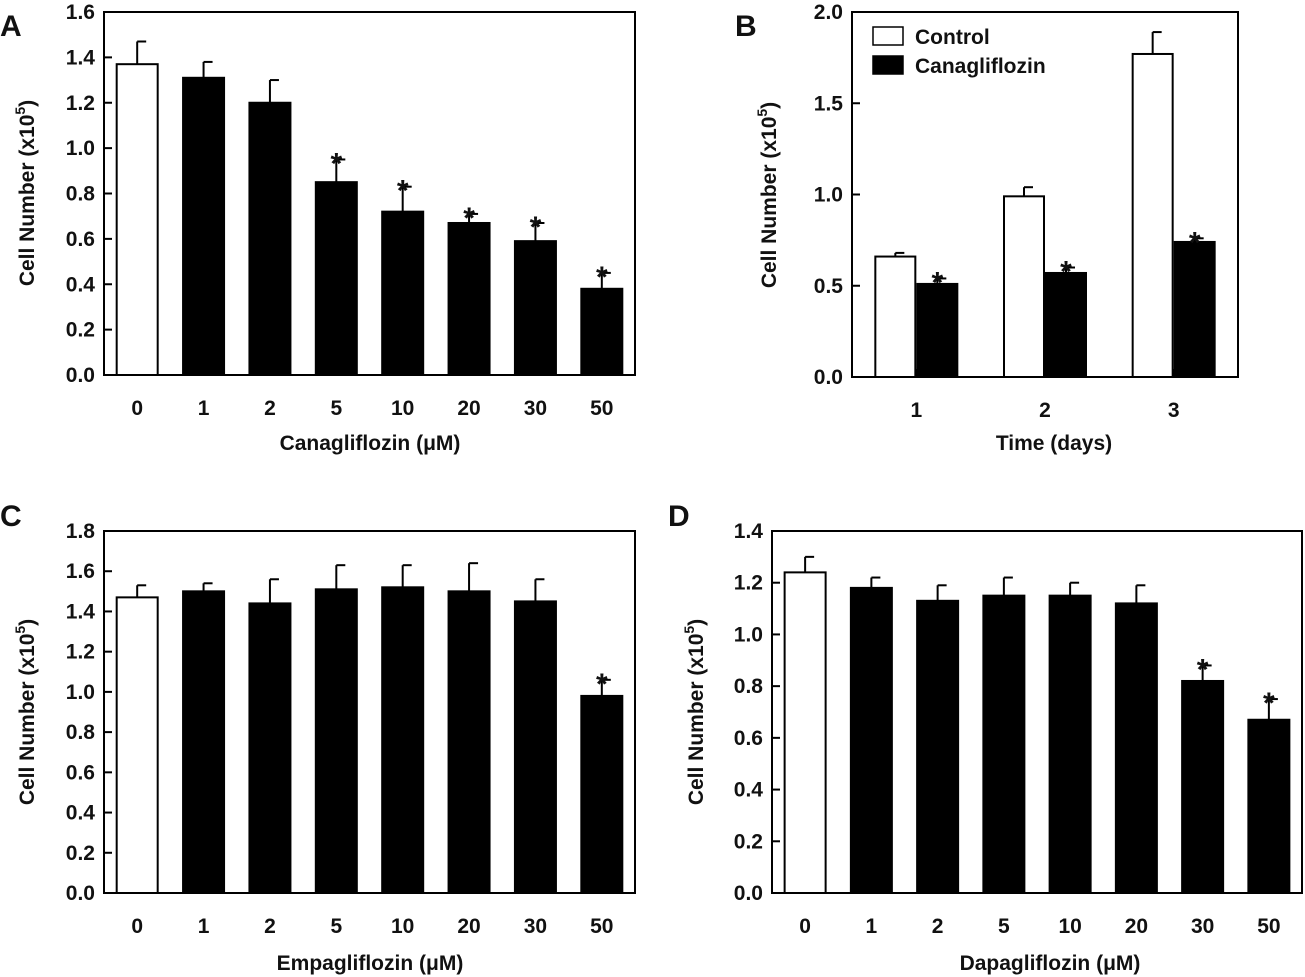  I want to click on x-tick-label-d: 50, so click(1268, 926).